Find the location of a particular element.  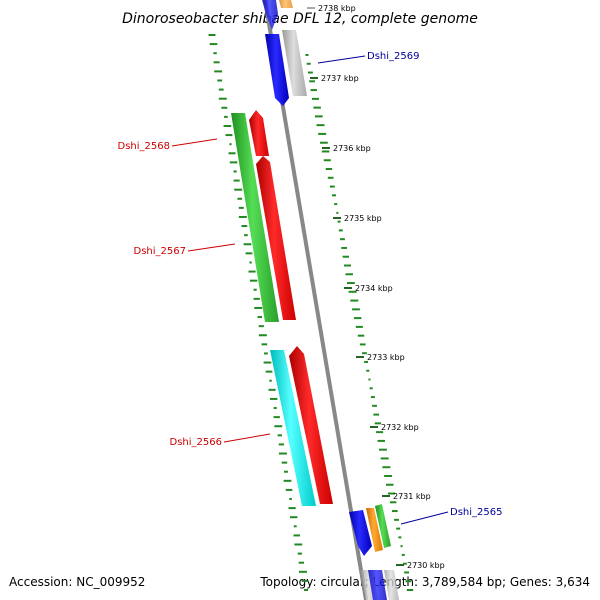

kbp-label: 2735 kbp is located at coordinates (363, 218).